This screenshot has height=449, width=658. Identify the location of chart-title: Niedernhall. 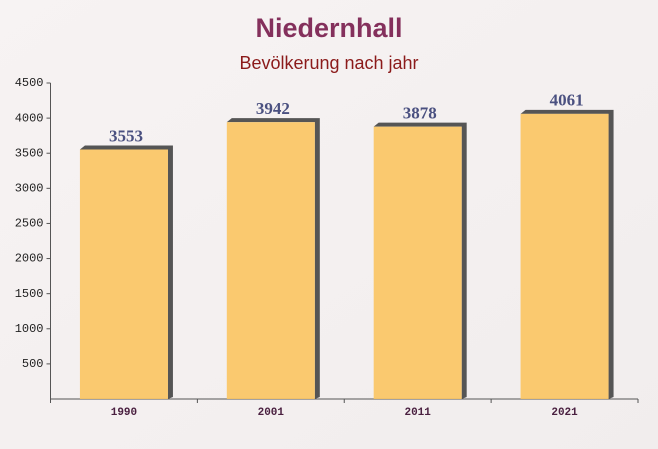
(328, 28).